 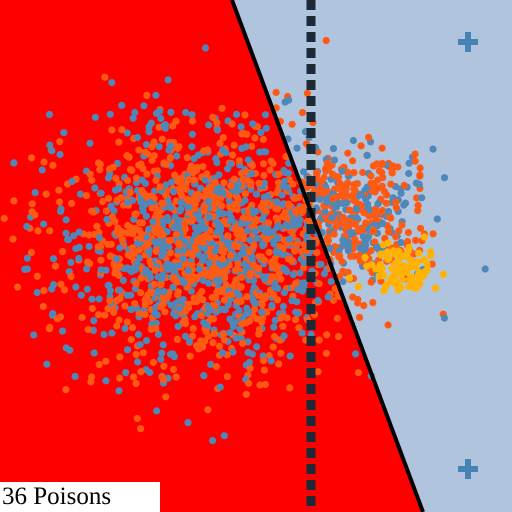 I want to click on poison-count-label: 36 Poisons, so click(x=80, y=497).